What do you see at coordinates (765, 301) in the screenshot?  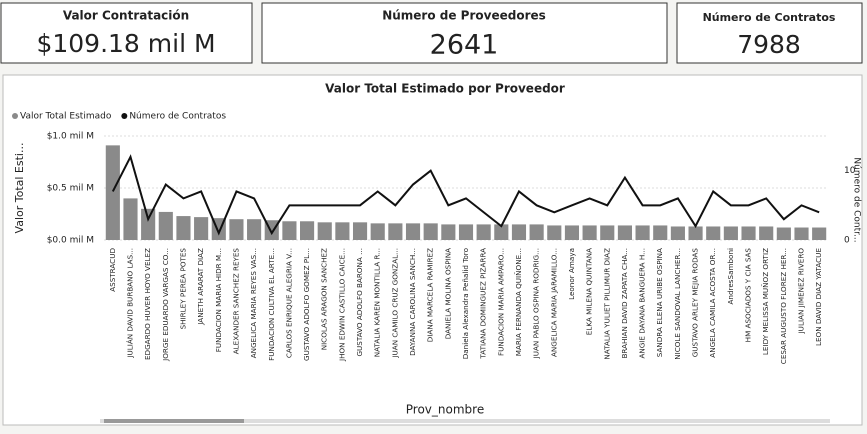 I see `x-tick-label: LEIDY MELISSA MUÑOZ ORTIZ` at bounding box center [765, 301].